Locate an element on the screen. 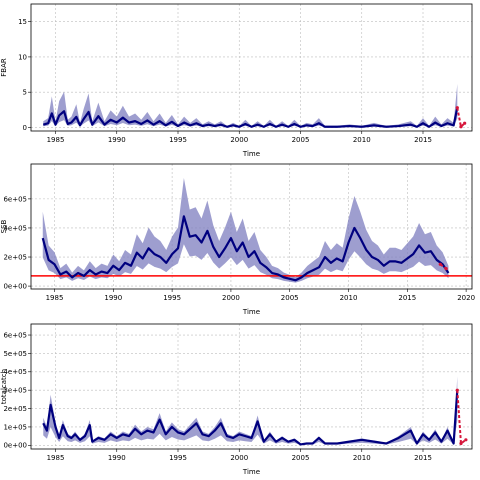 This screenshot has width=480, height=480. y-axis-label: SSB is located at coordinates (4, 226).